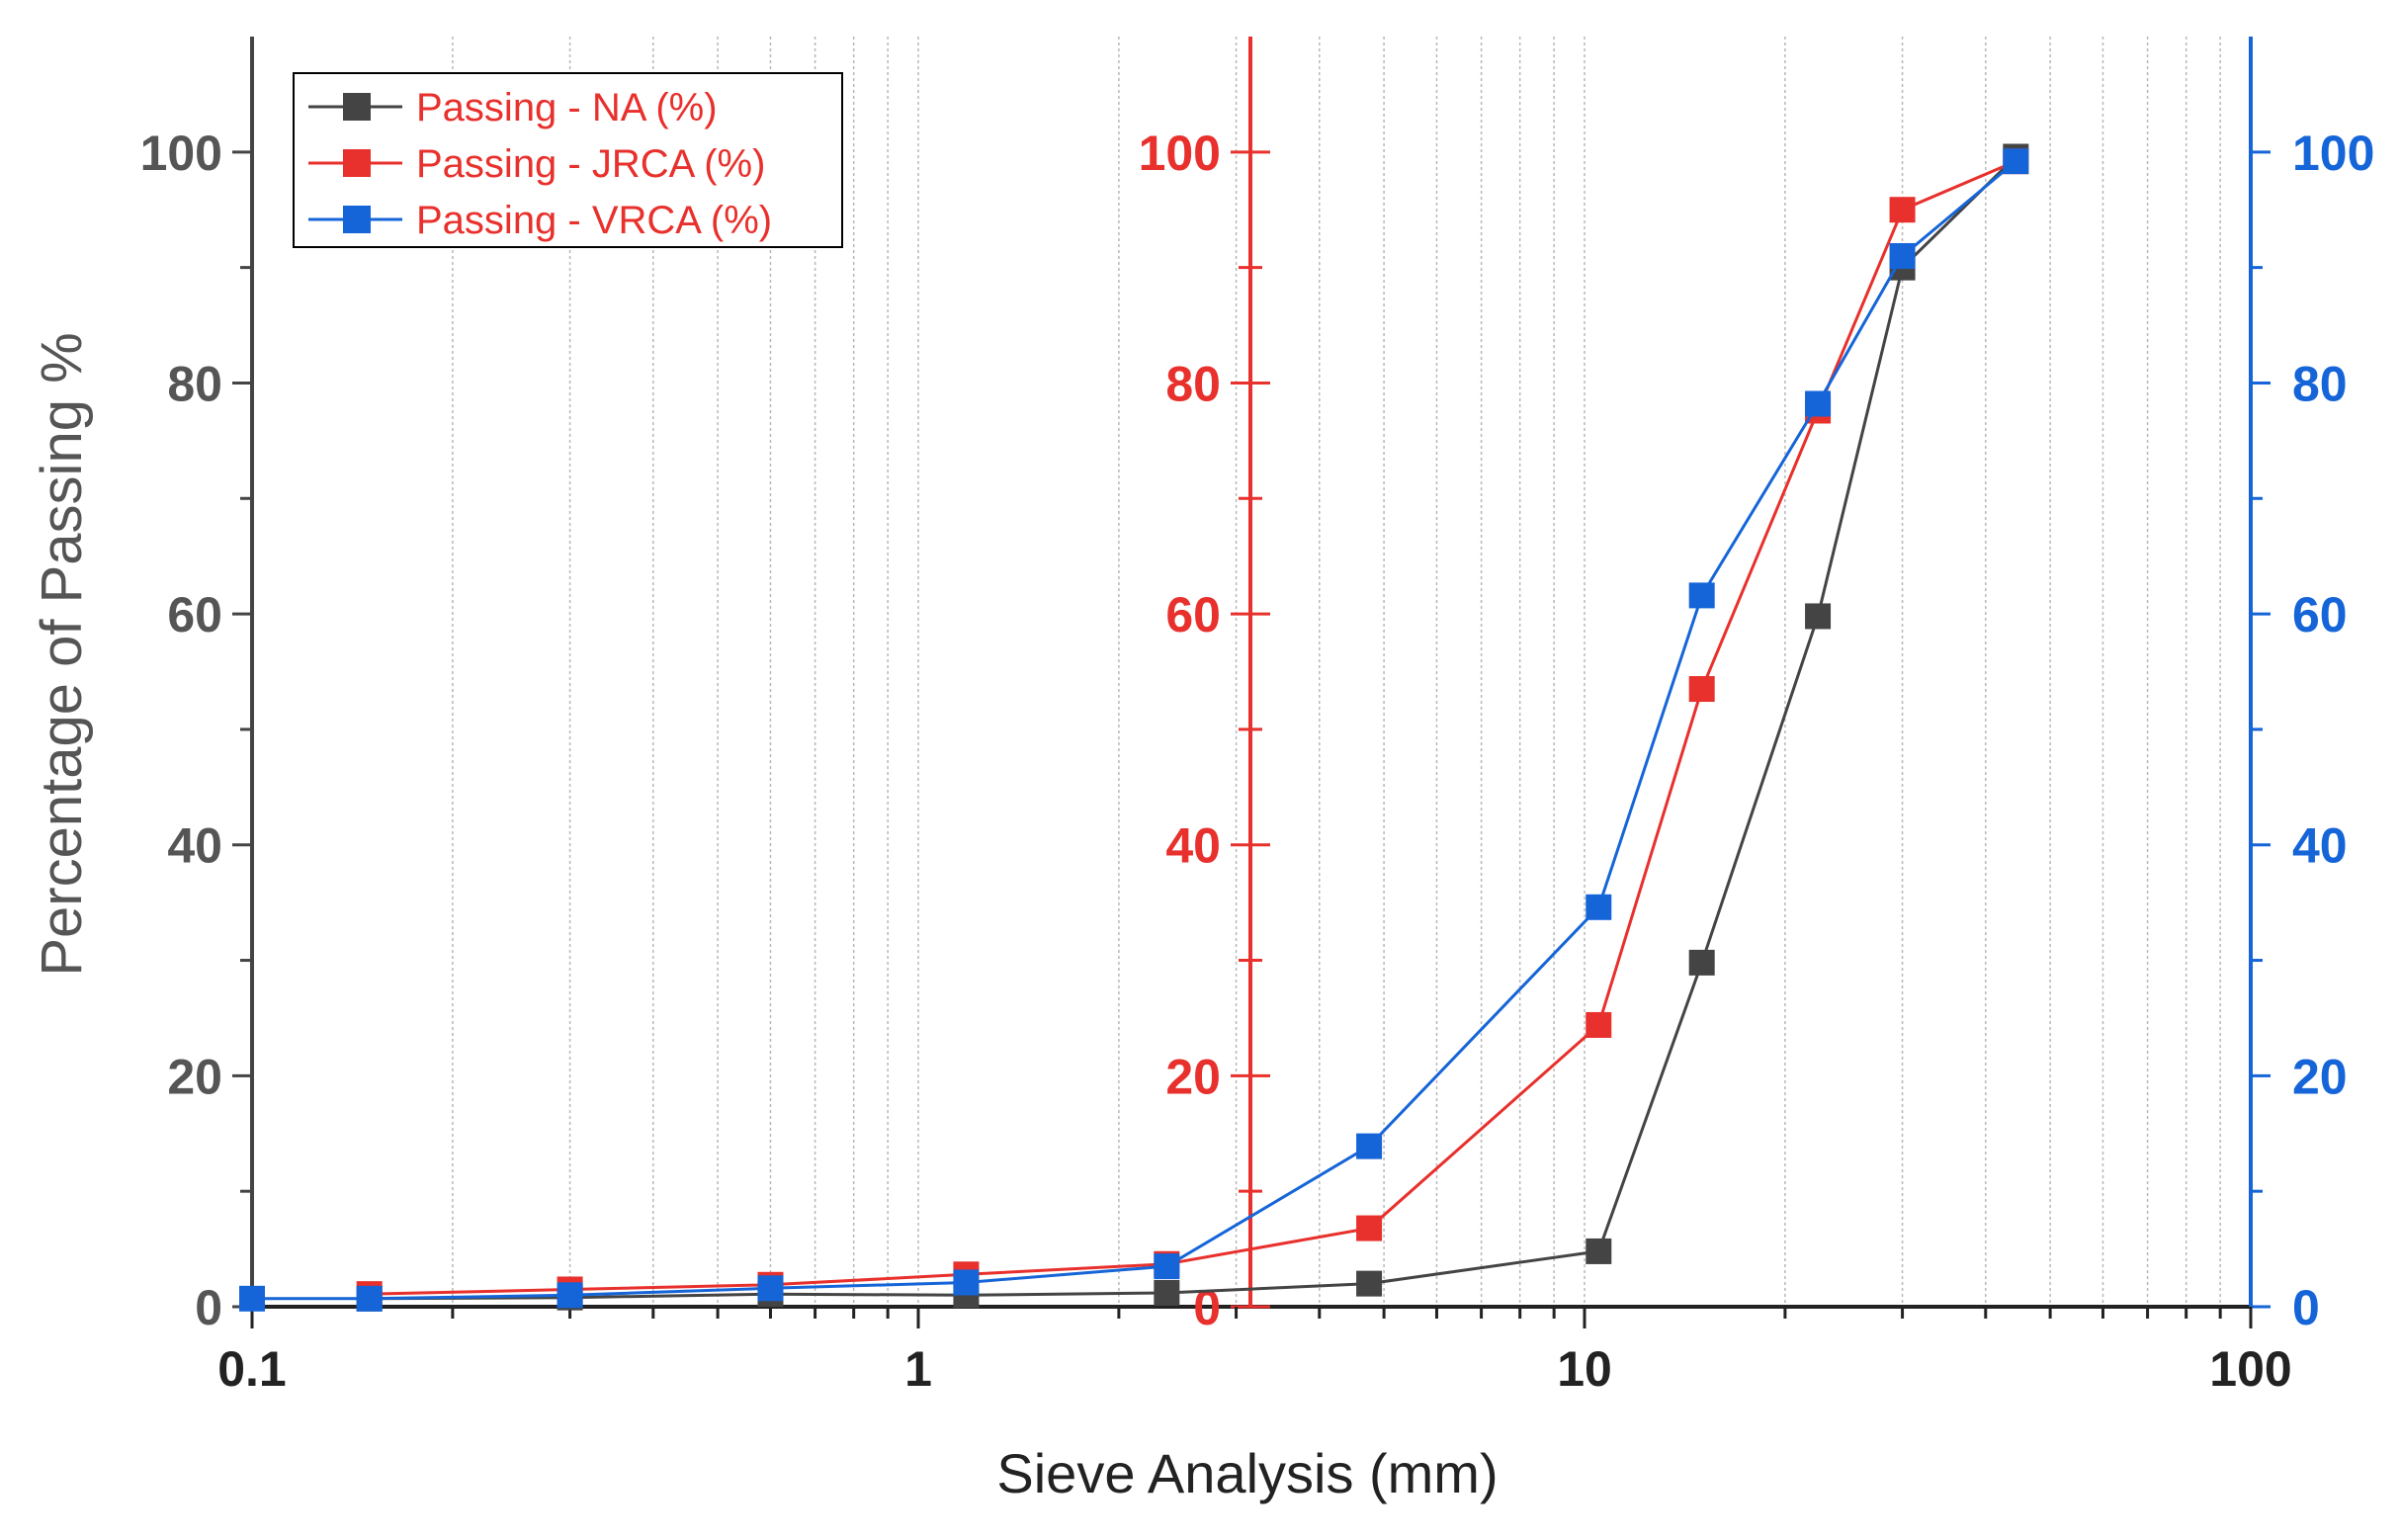 The image size is (2400, 1540). I want to click on x-tick-label: 100, so click(2250, 1369).